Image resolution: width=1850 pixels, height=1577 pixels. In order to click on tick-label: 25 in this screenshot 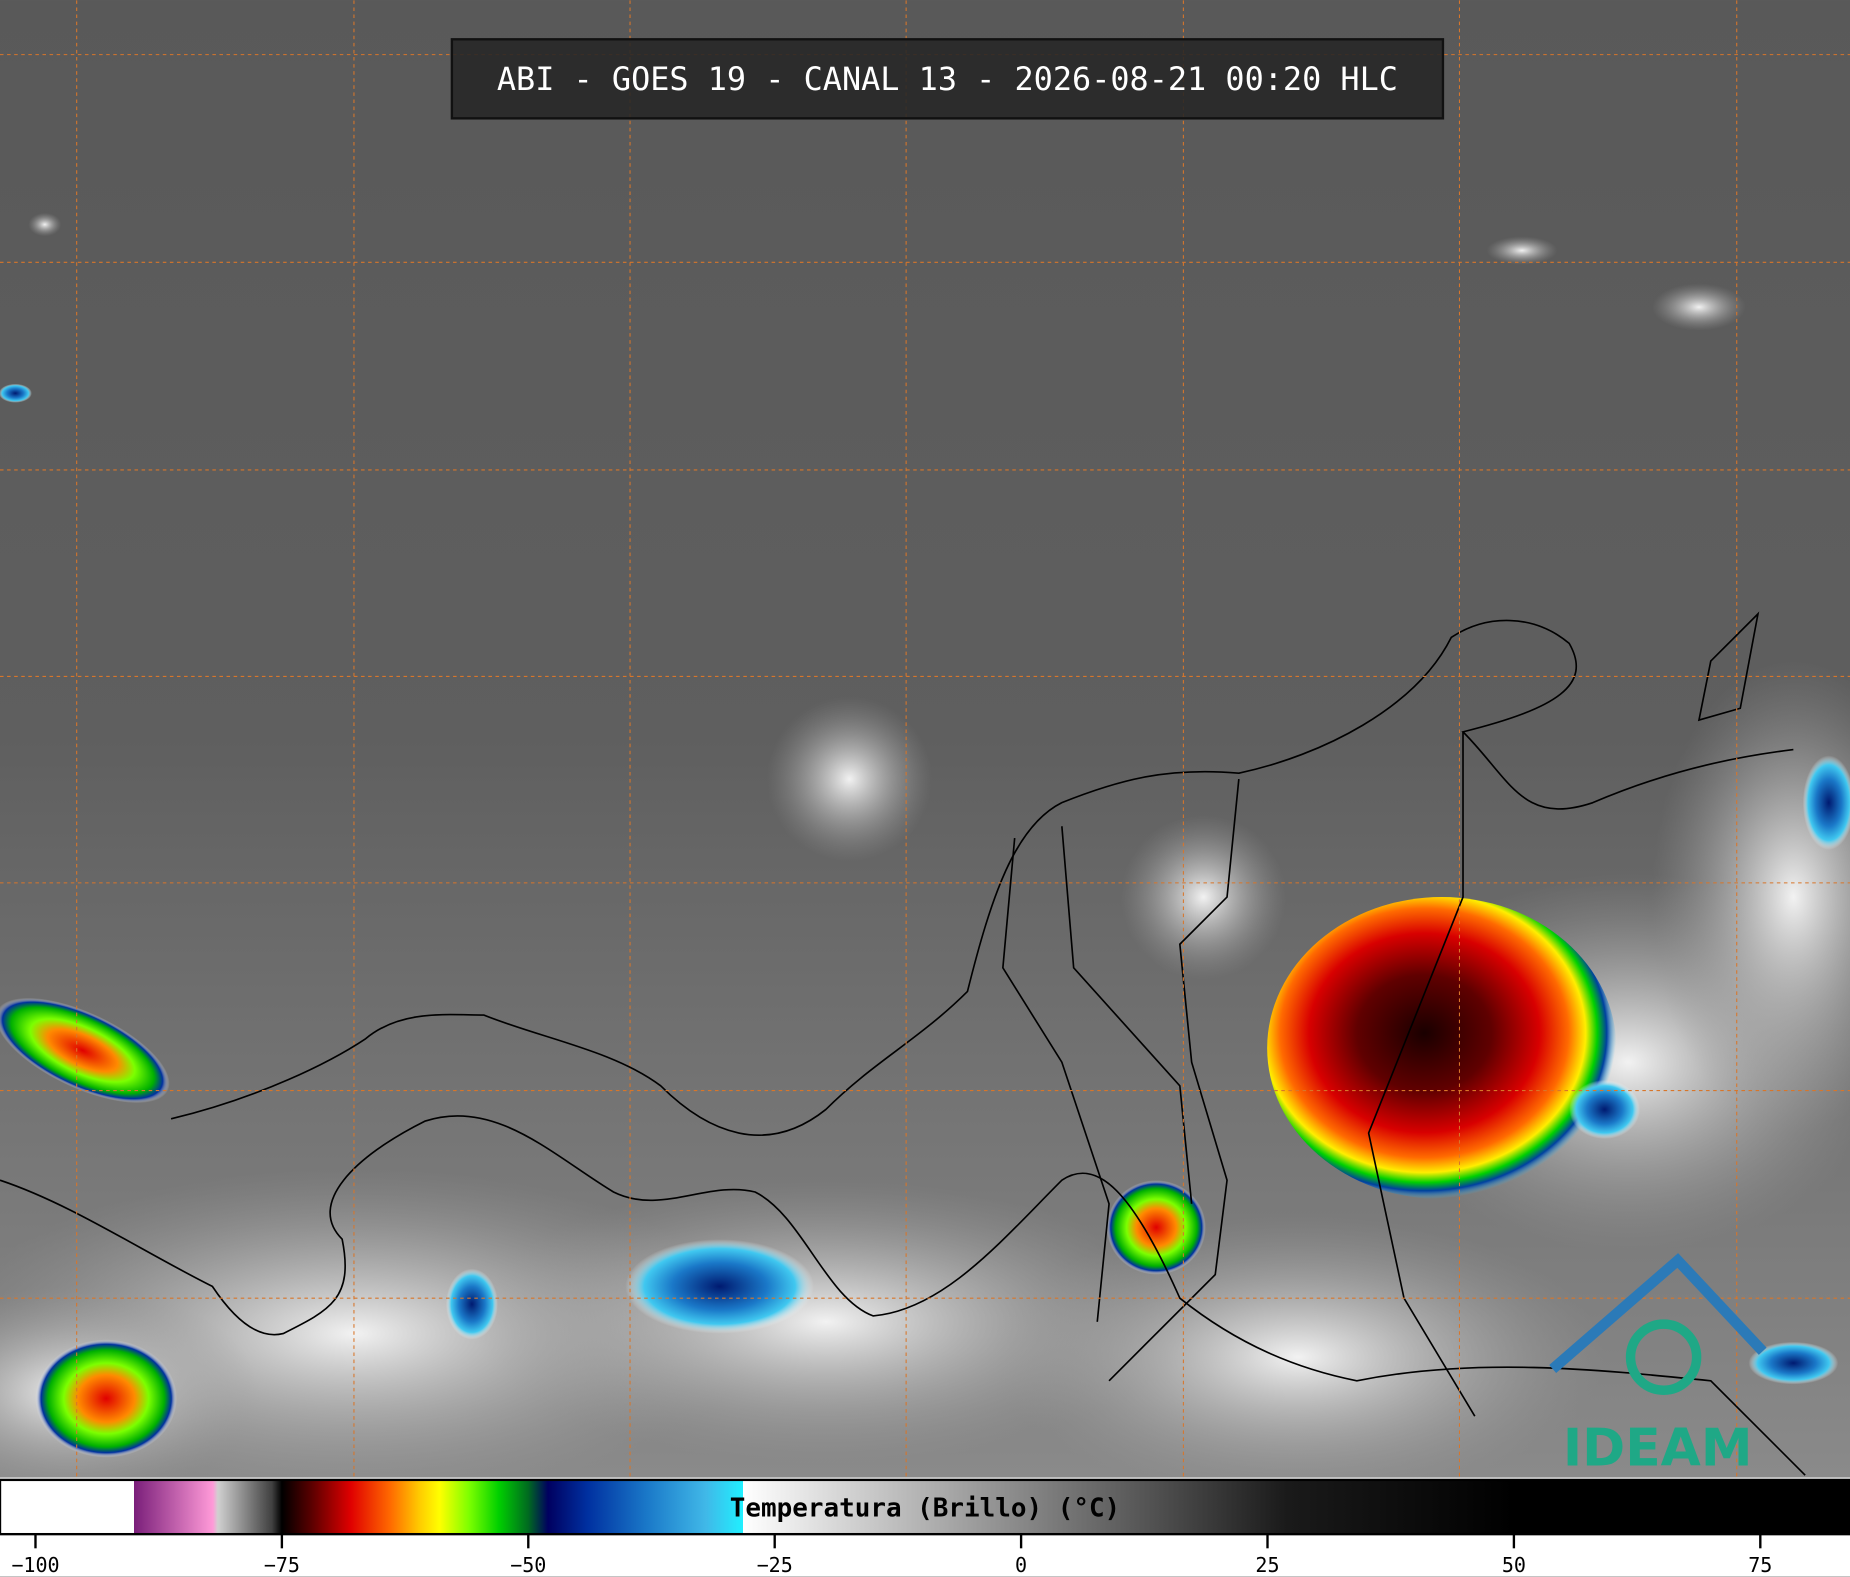, I will do `click(1267, 1565)`.